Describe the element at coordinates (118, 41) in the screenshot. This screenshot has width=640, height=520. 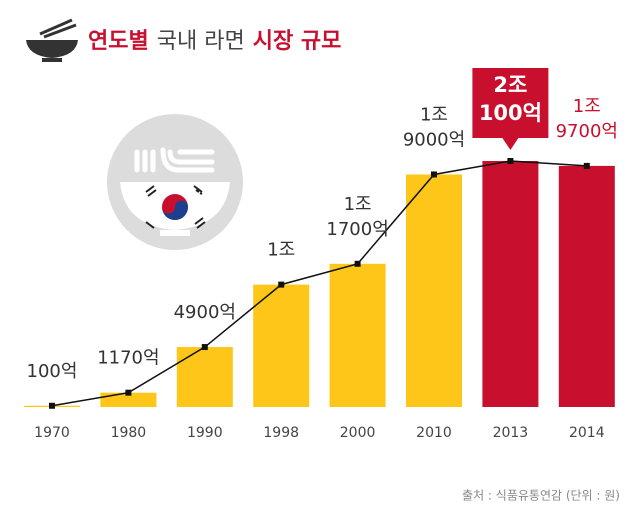
I see `title-part: 연도별` at that location.